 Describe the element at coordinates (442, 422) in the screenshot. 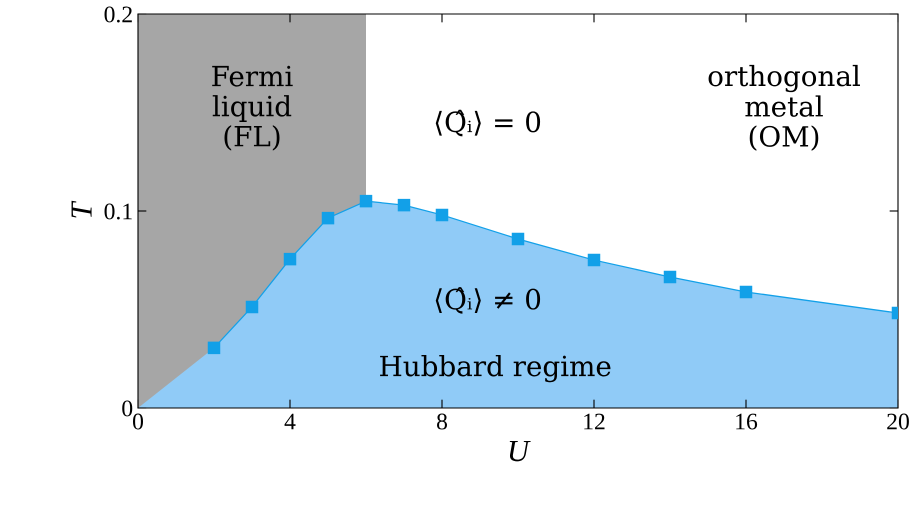

I see `x-tick-label: 8` at that location.